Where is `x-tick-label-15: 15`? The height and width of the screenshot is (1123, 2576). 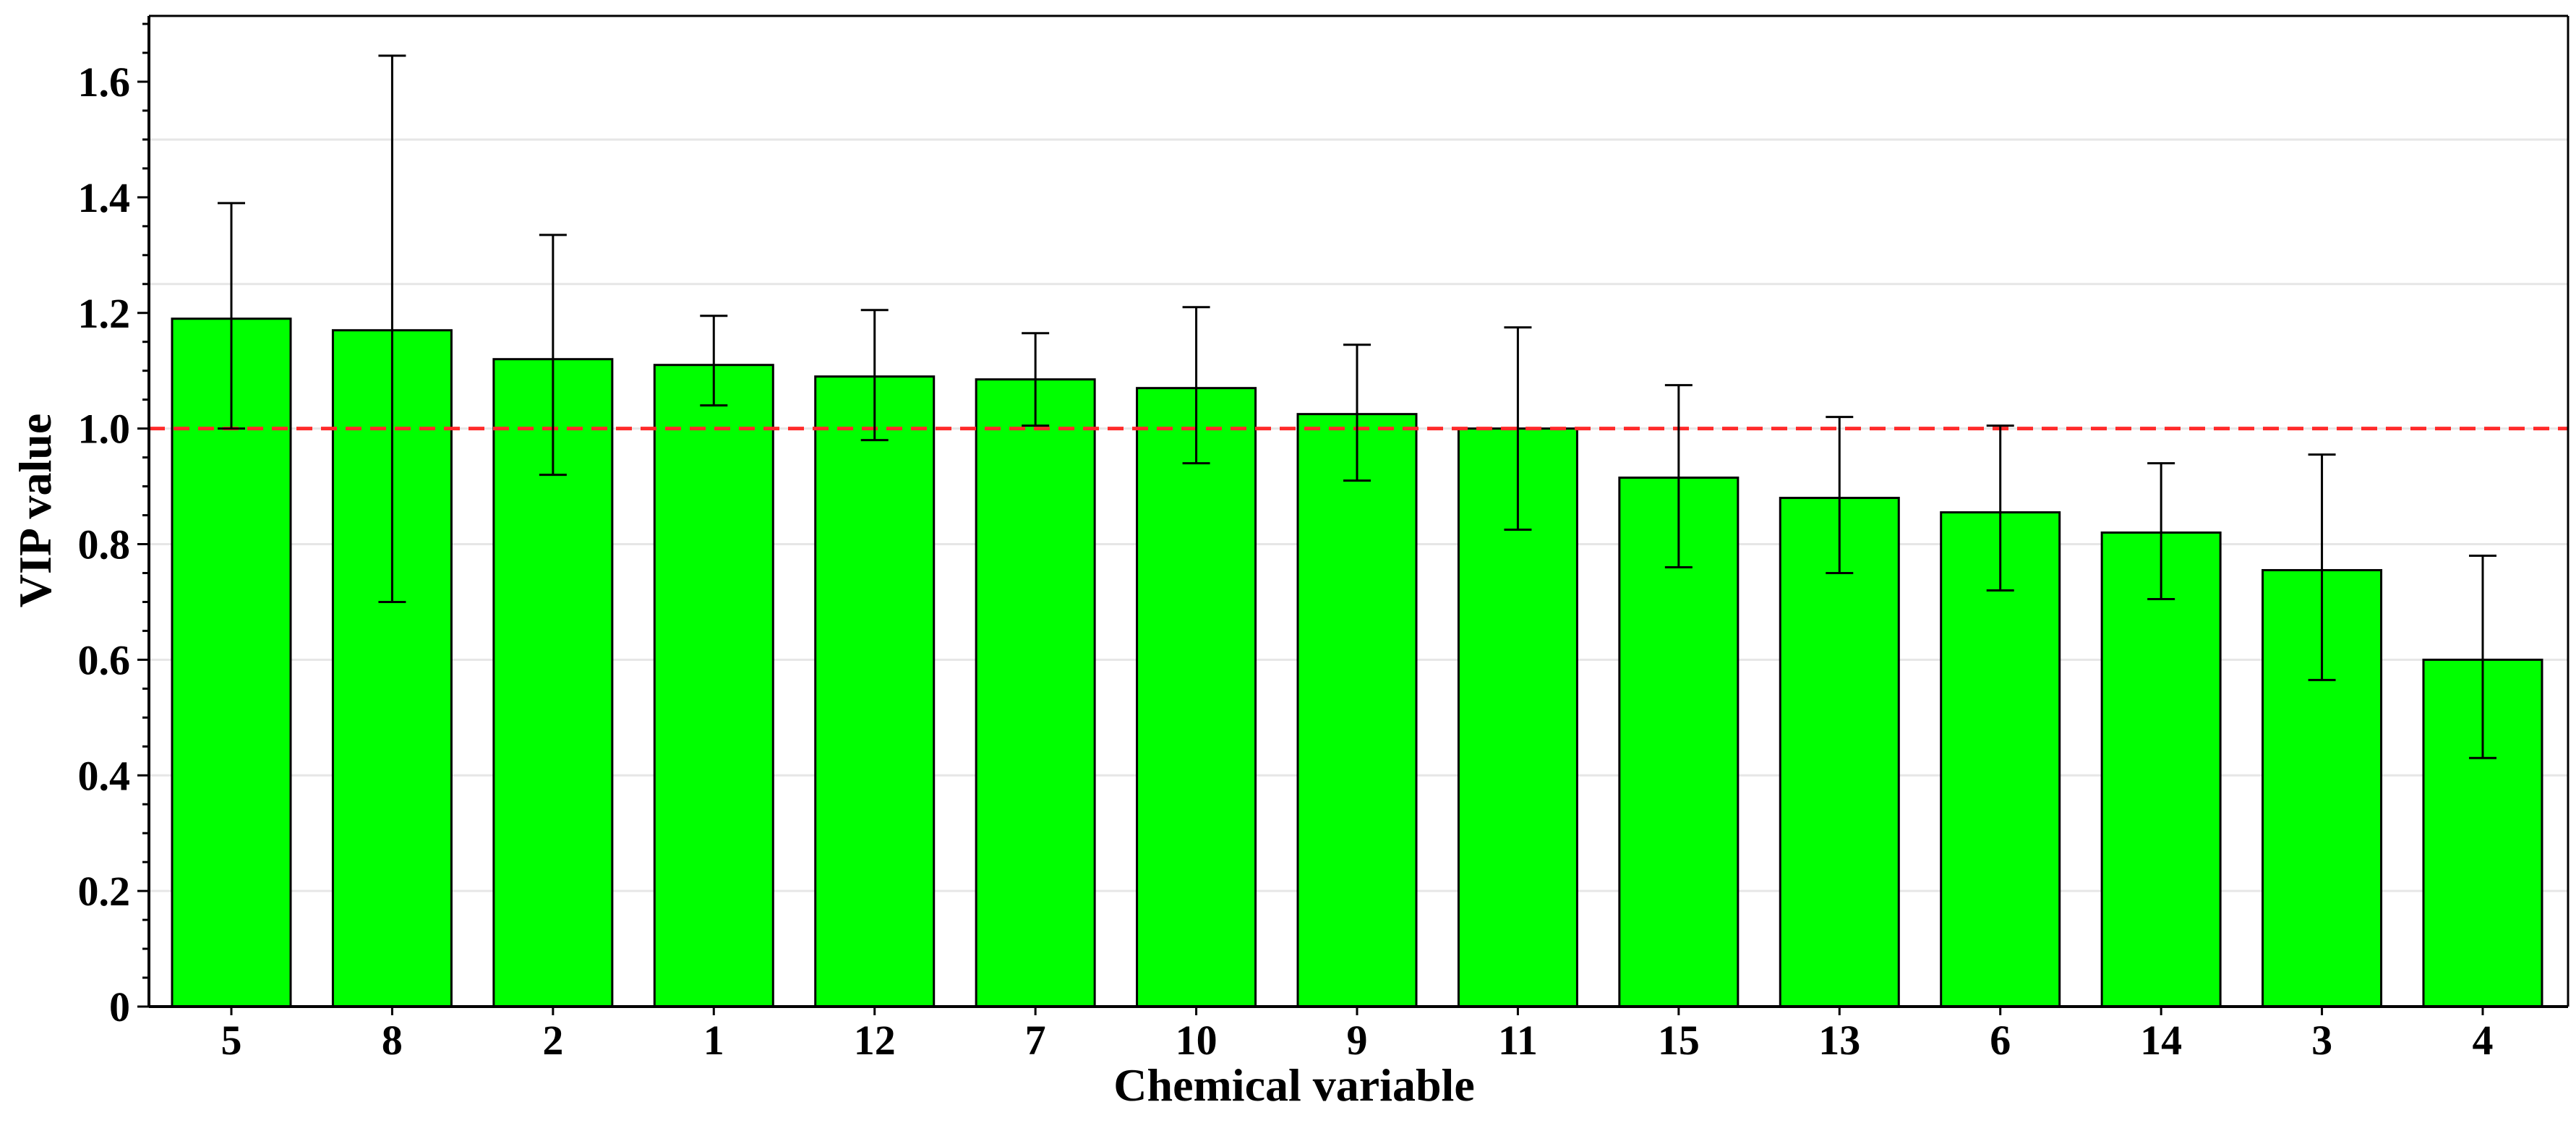 x-tick-label-15: 15 is located at coordinates (1679, 1040).